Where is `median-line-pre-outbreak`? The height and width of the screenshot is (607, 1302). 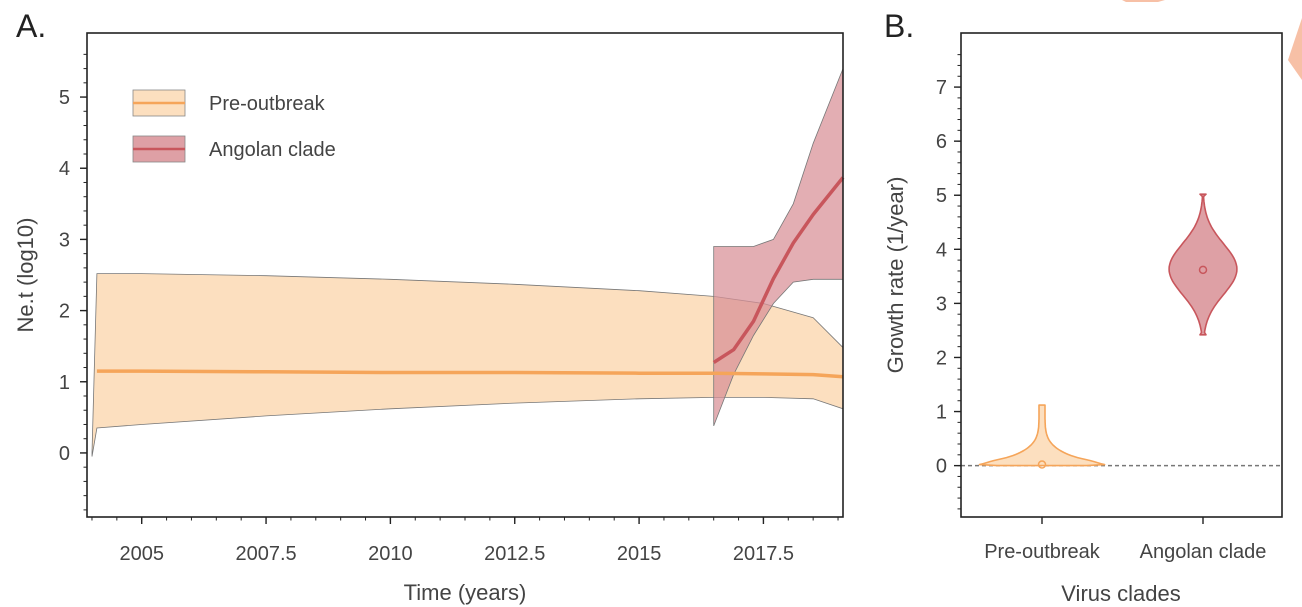
median-line-pre-outbreak is located at coordinates (470, 374).